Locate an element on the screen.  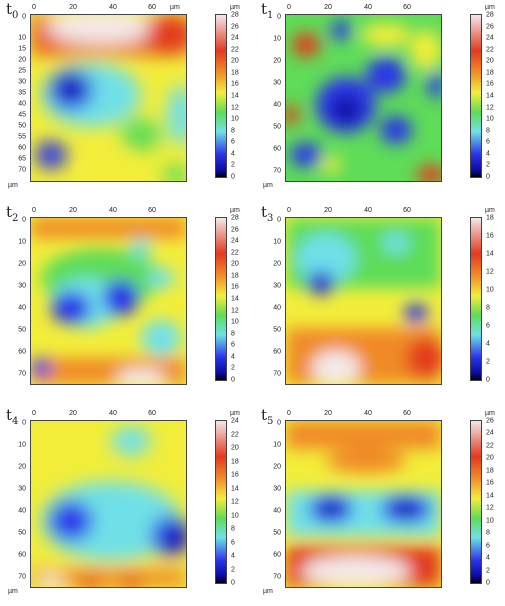
panel-t4: t4 0 20 40 60 0 10 20 30 40 is located at coordinates (123, 500).